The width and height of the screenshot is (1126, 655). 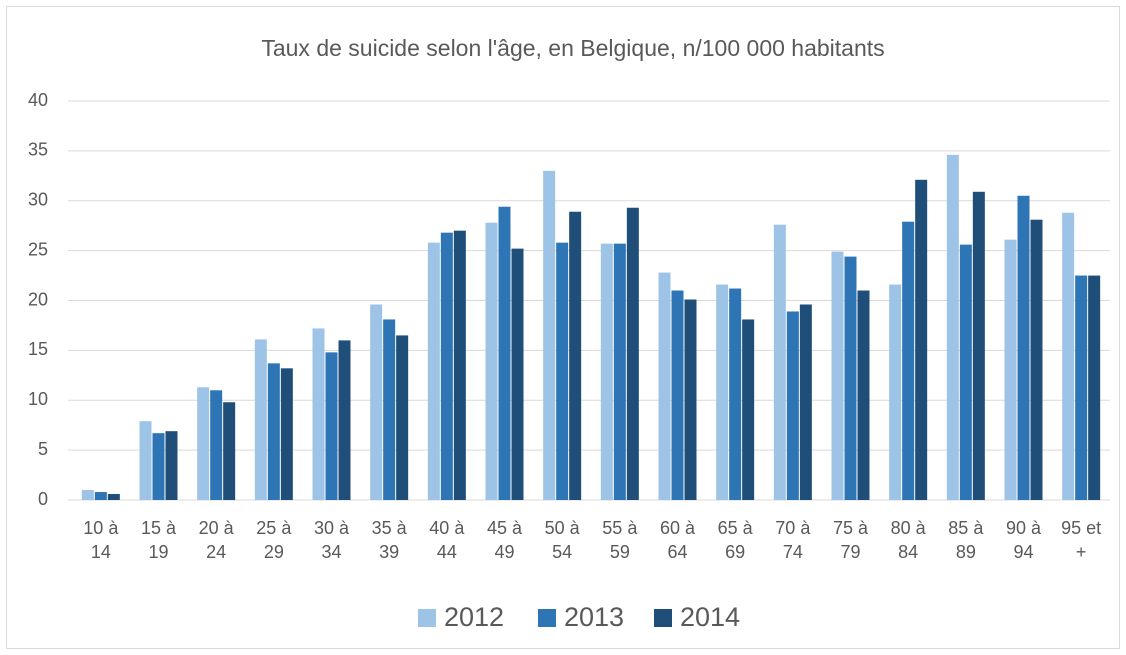 What do you see at coordinates (710, 617) in the screenshot?
I see `legend-label: 2014` at bounding box center [710, 617].